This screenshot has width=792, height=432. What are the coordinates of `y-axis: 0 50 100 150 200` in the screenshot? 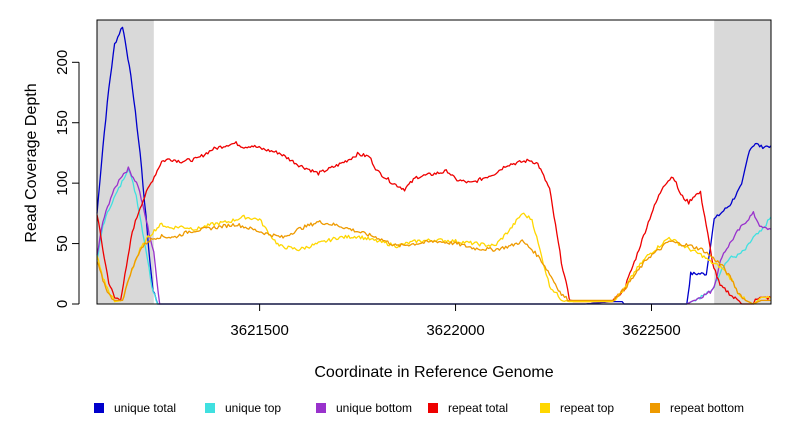 It's located at (67, 179).